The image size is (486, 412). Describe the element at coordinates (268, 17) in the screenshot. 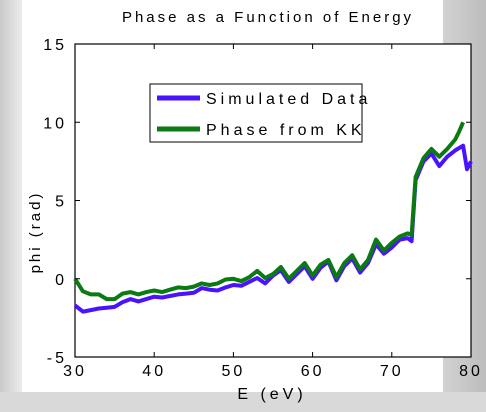

I see `chart-title: Phase as a Function of Energy` at that location.